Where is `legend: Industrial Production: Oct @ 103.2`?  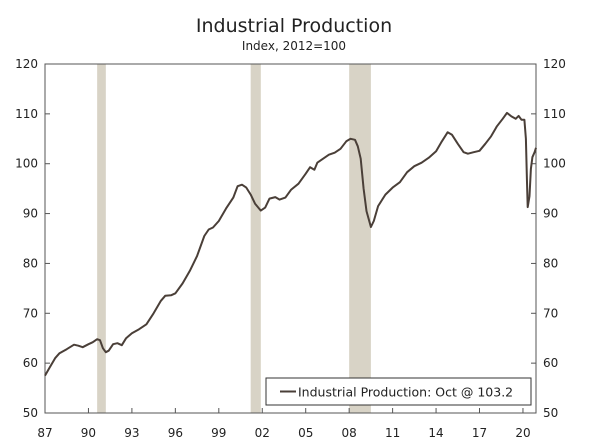 legend: Industrial Production: Oct @ 103.2 is located at coordinates (398, 391).